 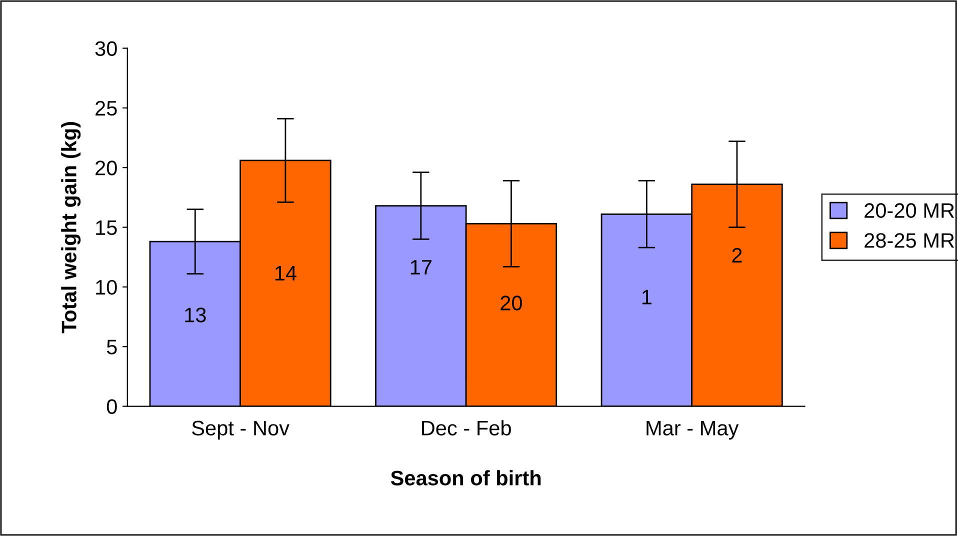 What do you see at coordinates (692, 430) in the screenshot?
I see `x-tick-label: Mar - May` at bounding box center [692, 430].